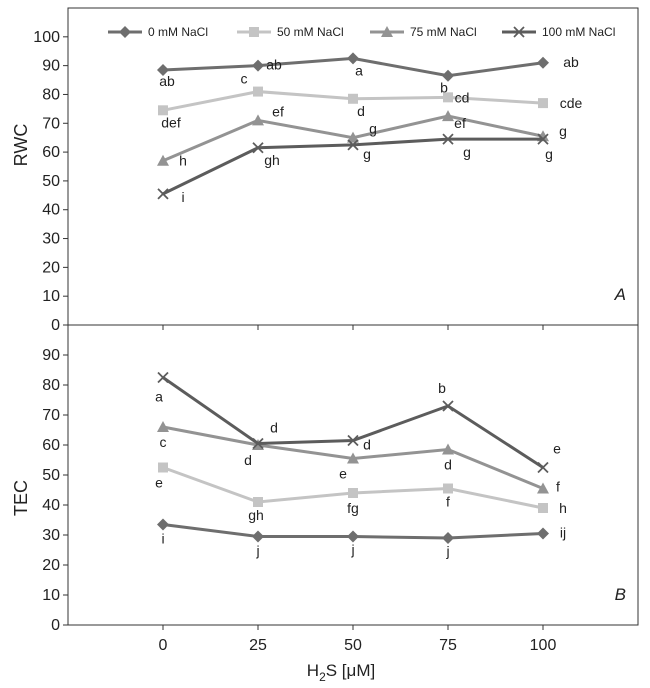  I want to click on series-b-75-mm-nacl-letter-75: d, so click(448, 465).